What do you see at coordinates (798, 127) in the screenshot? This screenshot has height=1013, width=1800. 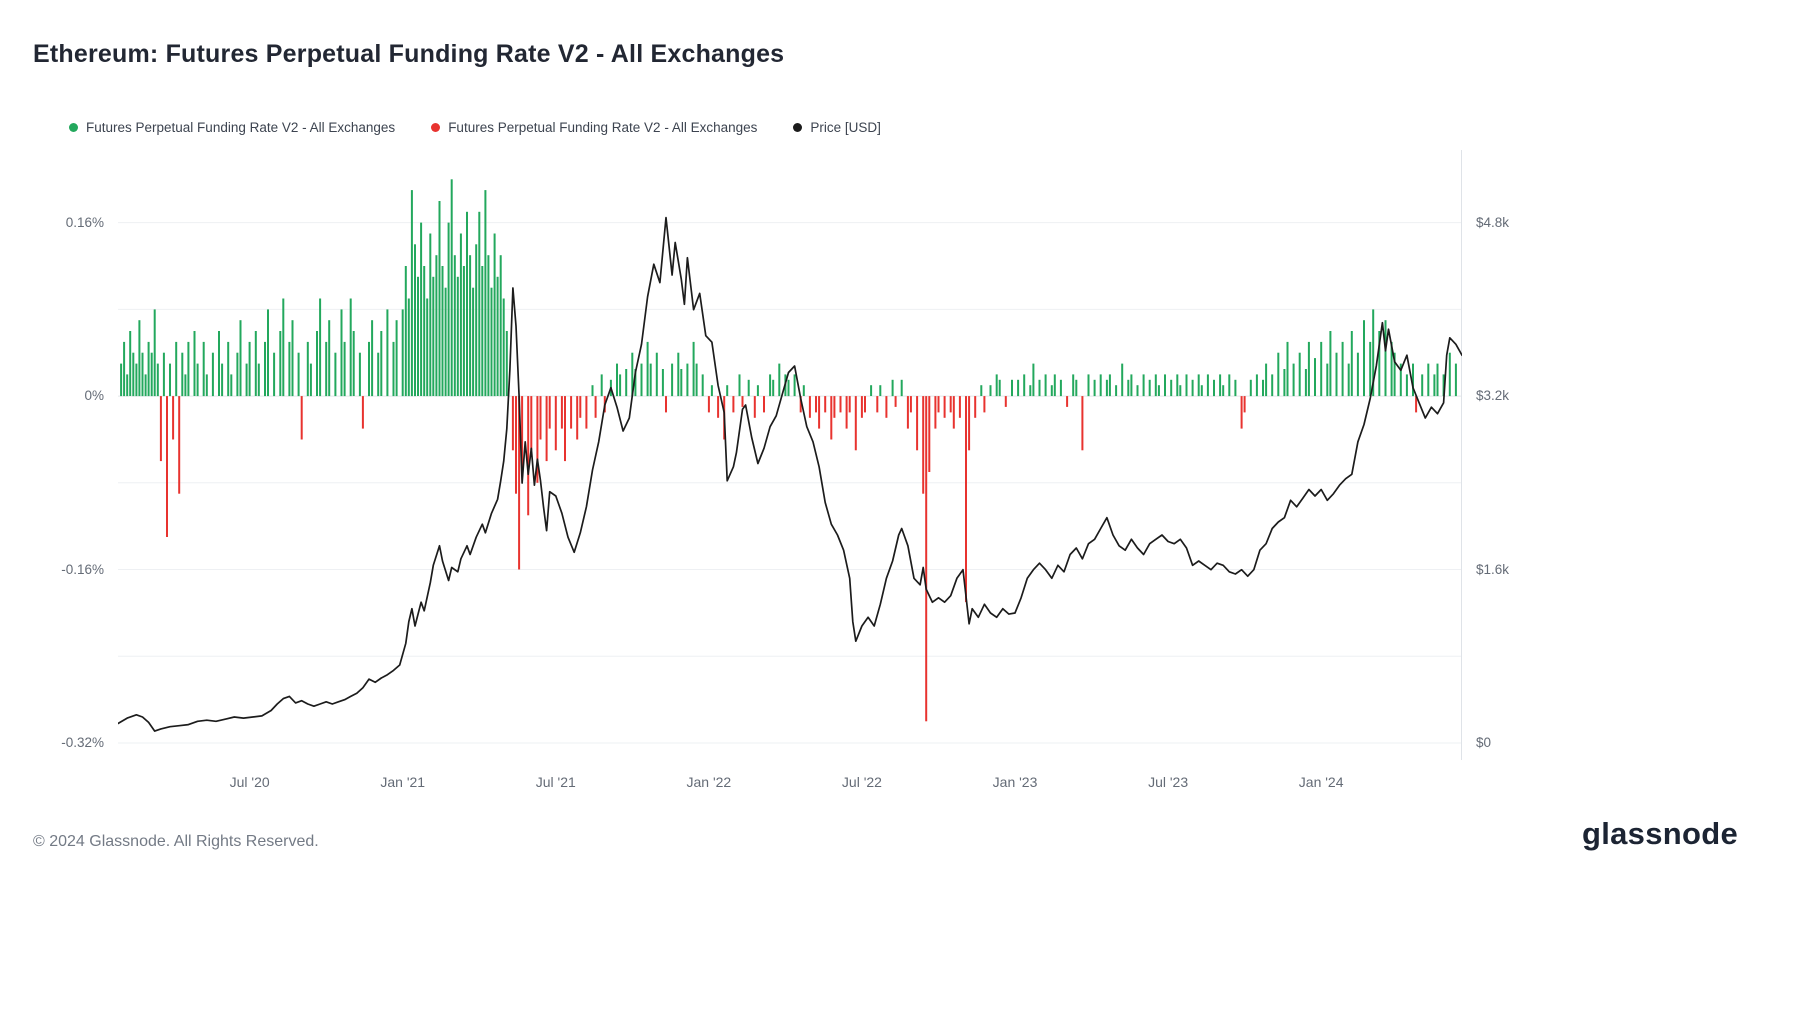 I see `price-usd-dot-icon` at bounding box center [798, 127].